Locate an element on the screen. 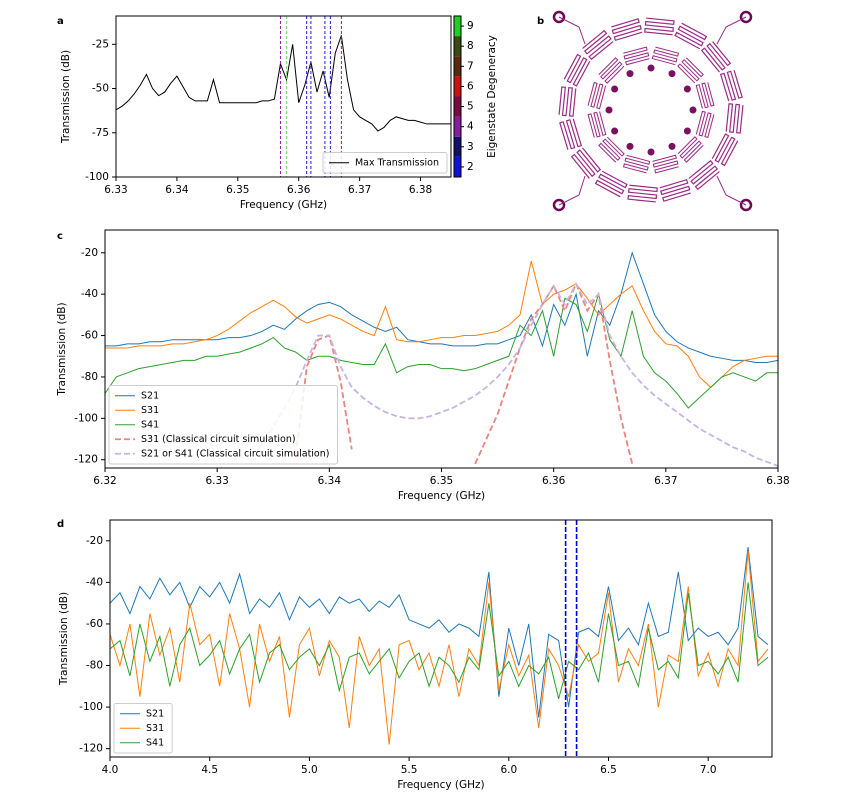 The width and height of the screenshot is (852, 804). panel-label: b is located at coordinates (540, 21).